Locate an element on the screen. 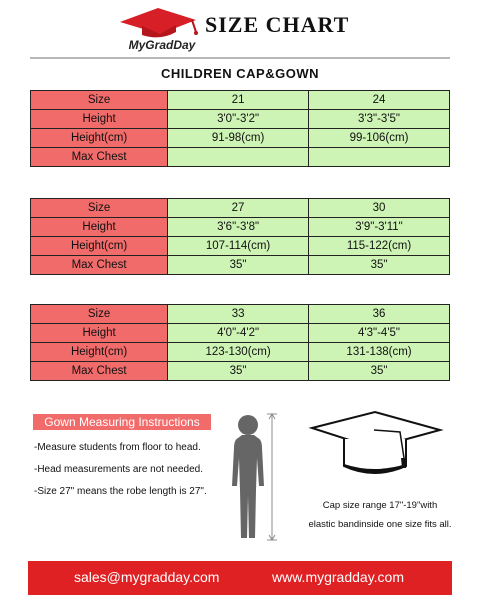 The width and height of the screenshot is (480, 600). cell-value: 115-122(cm) is located at coordinates (379, 246).